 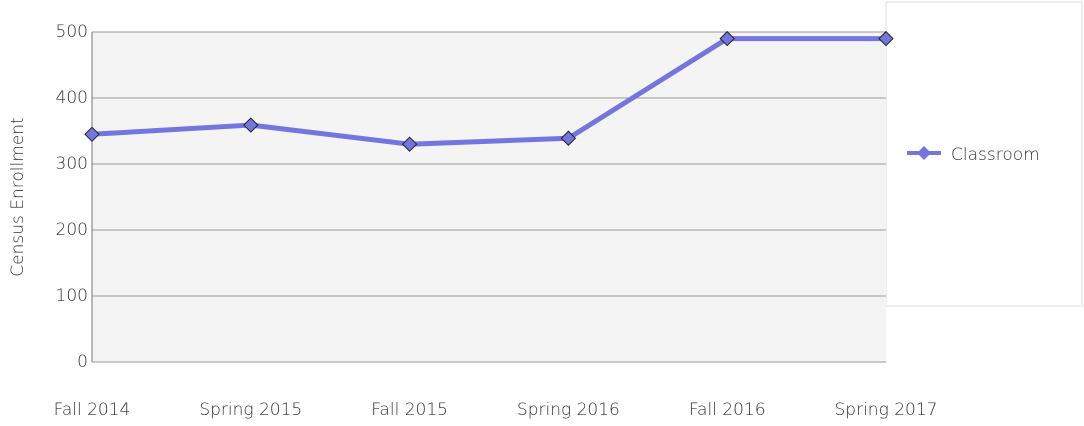 What do you see at coordinates (92, 410) in the screenshot?
I see `x-tick-label: Fall 2014` at bounding box center [92, 410].